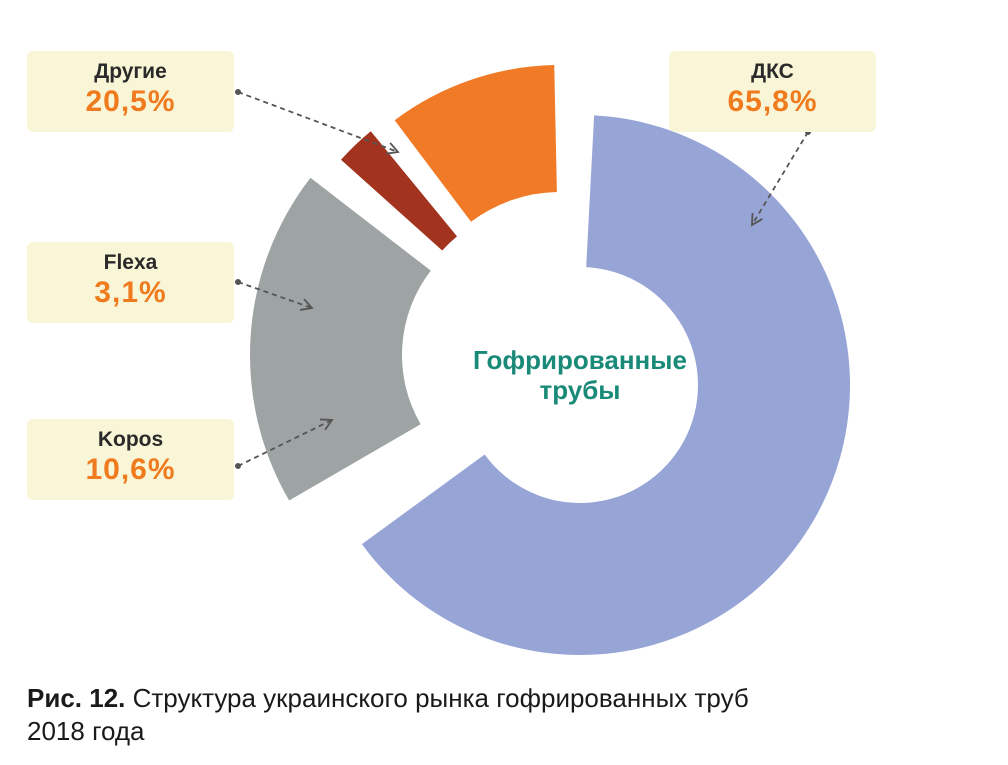 This screenshot has height=765, width=1008. Describe the element at coordinates (757, 219) in the screenshot. I see `arrowhead-dks` at that location.